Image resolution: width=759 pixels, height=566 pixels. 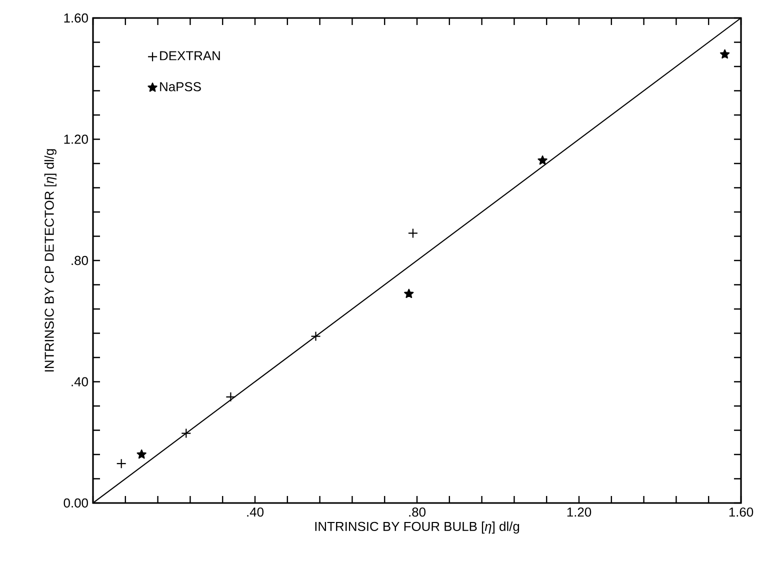 What do you see at coordinates (76, 18) in the screenshot?
I see `y-tick-label: 1.60` at bounding box center [76, 18].